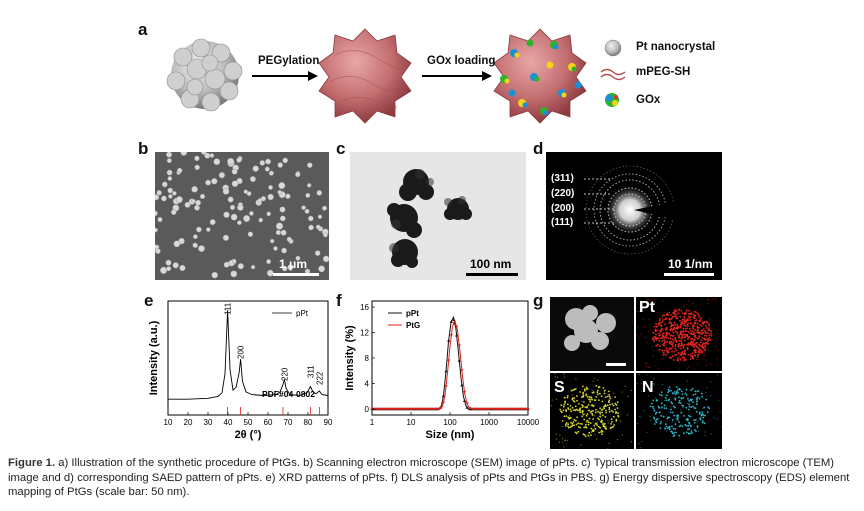 Image resolution: width=864 pixels, height=511 pixels. Describe the element at coordinates (562, 222) in the screenshot. I see `saed-ring-111: (111)` at that location.